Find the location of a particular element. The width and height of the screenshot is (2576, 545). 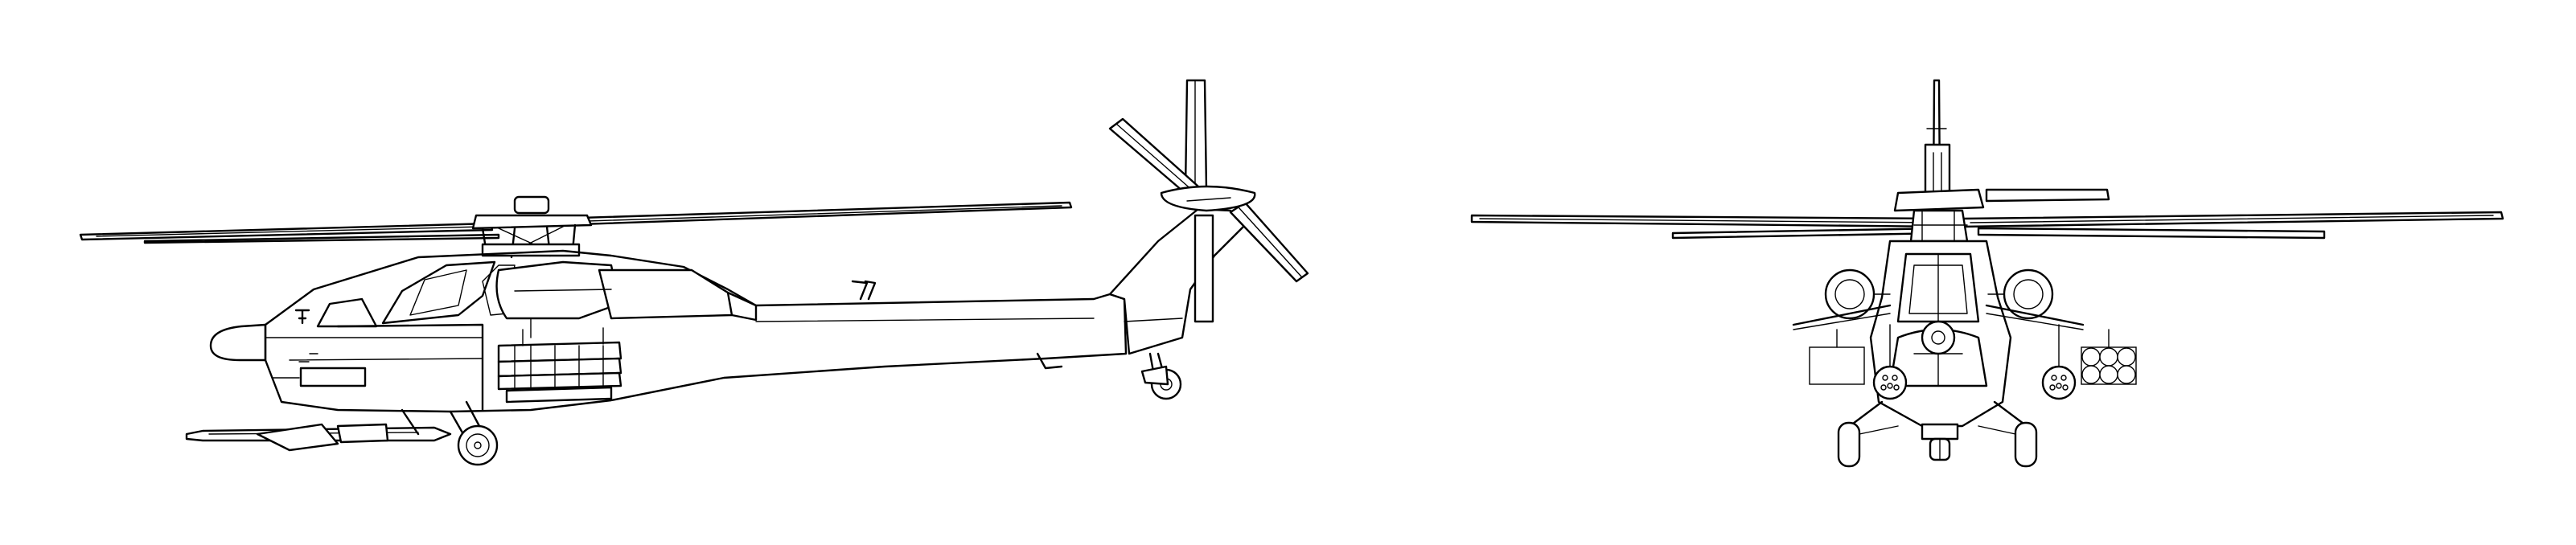

right-missile-launcher is located at coordinates (2059, 382).